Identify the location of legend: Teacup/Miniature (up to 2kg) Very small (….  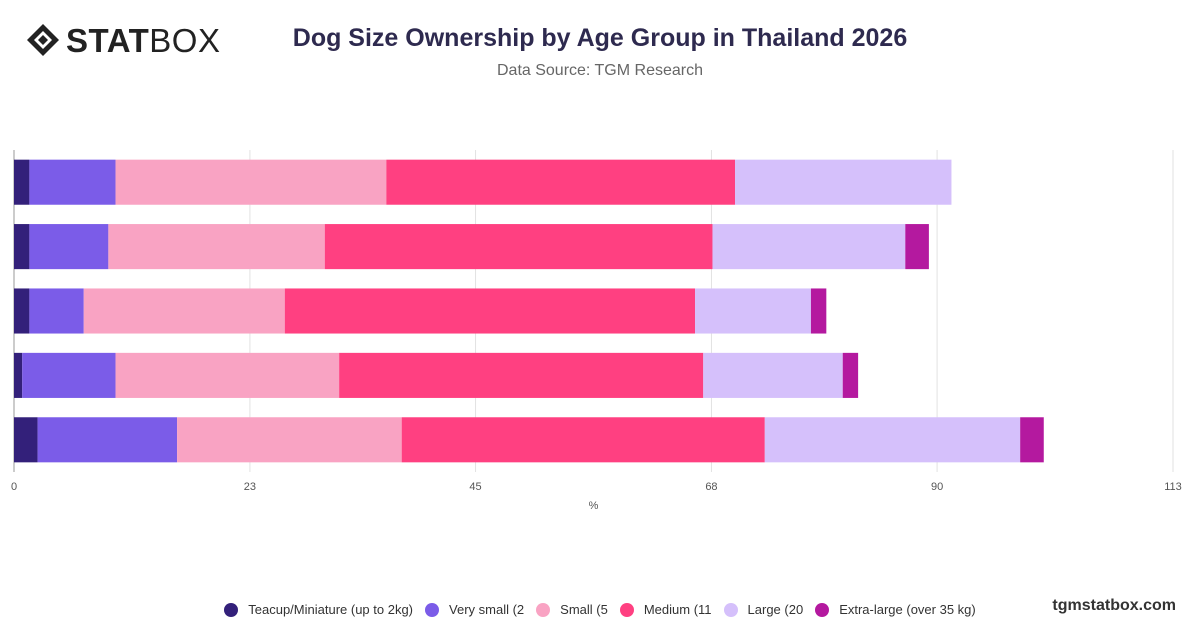
(600, 609).